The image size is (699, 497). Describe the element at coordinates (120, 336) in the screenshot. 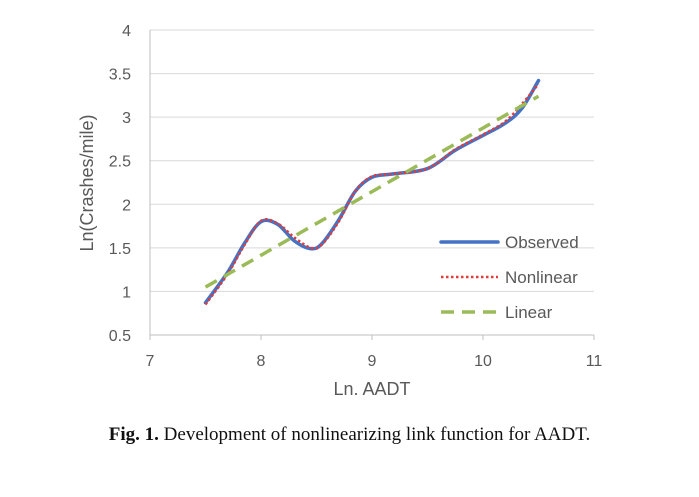

I see `y-tick-label: 0.5` at that location.